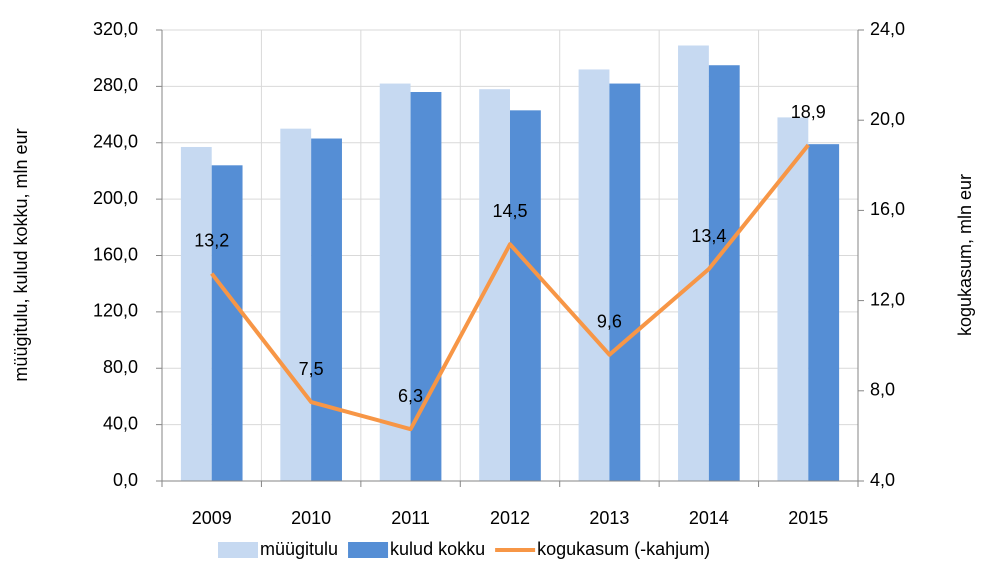  Describe the element at coordinates (510, 518) in the screenshot. I see `x-tick-label: 2012` at that location.